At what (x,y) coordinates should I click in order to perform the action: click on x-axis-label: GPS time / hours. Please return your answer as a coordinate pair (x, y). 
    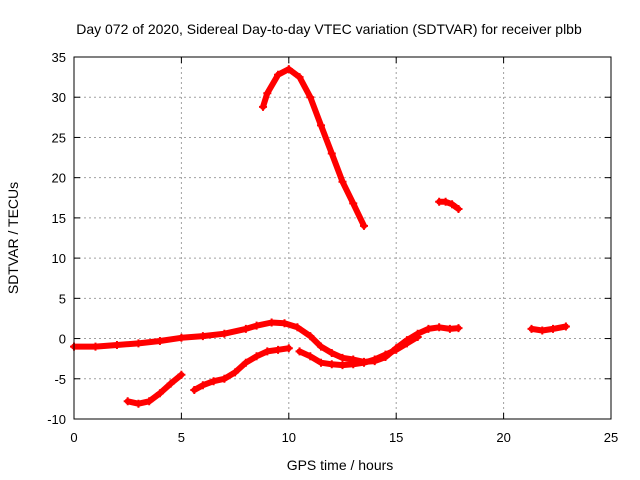
    Looking at the image, I should click on (340, 465).